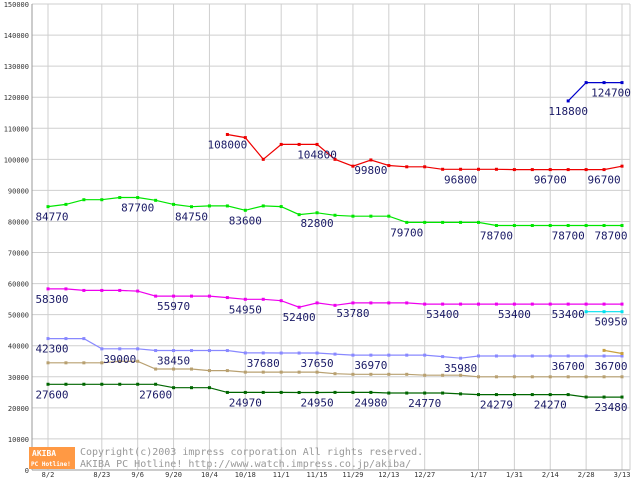  Describe the element at coordinates (586, 475) in the screenshot. I see `x-tick-label: 2/28` at that location.